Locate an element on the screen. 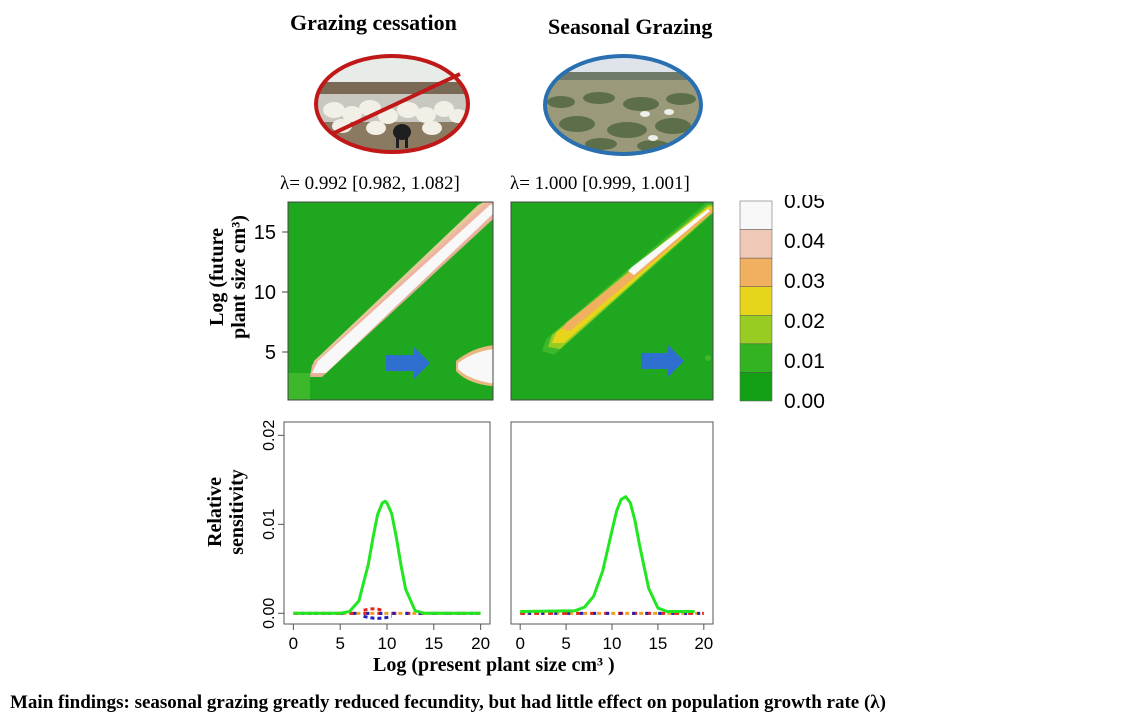 The image size is (1135, 720). colorbar-tick-label: 0.03 is located at coordinates (804, 281).